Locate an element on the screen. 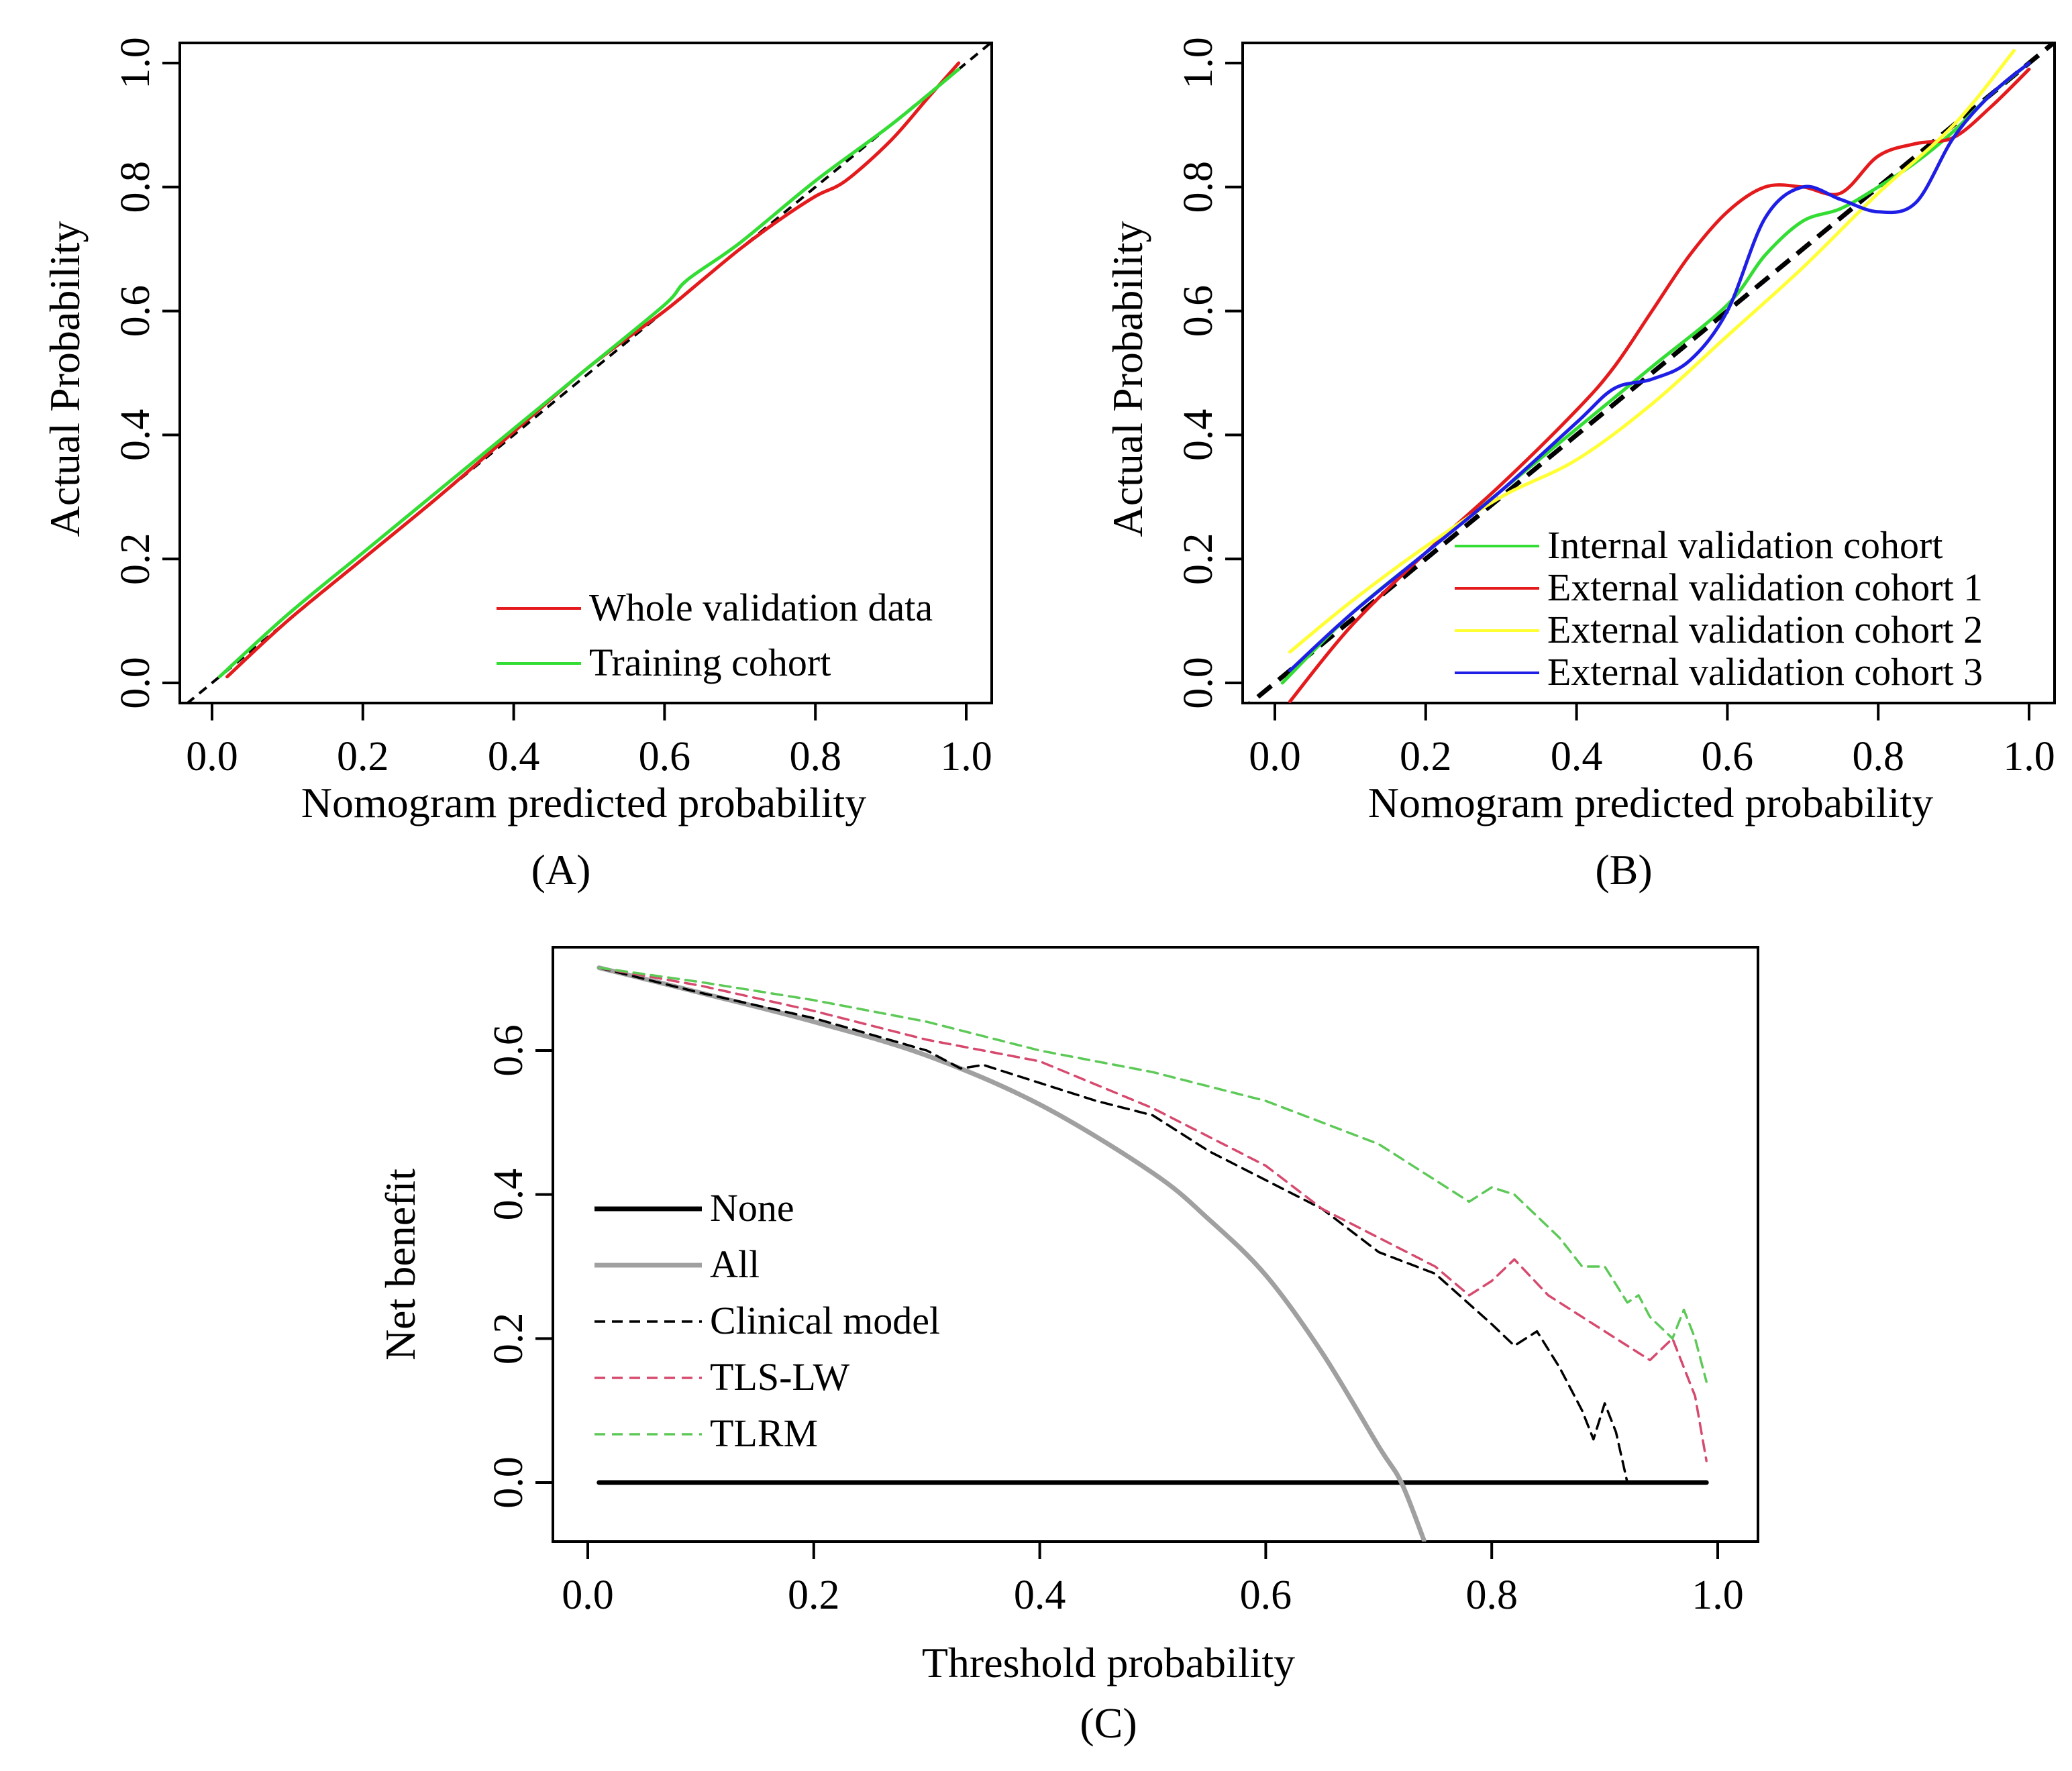 The width and height of the screenshot is (2072, 1771). panel-b-x-tick-label: 1.0 is located at coordinates (2029, 757).